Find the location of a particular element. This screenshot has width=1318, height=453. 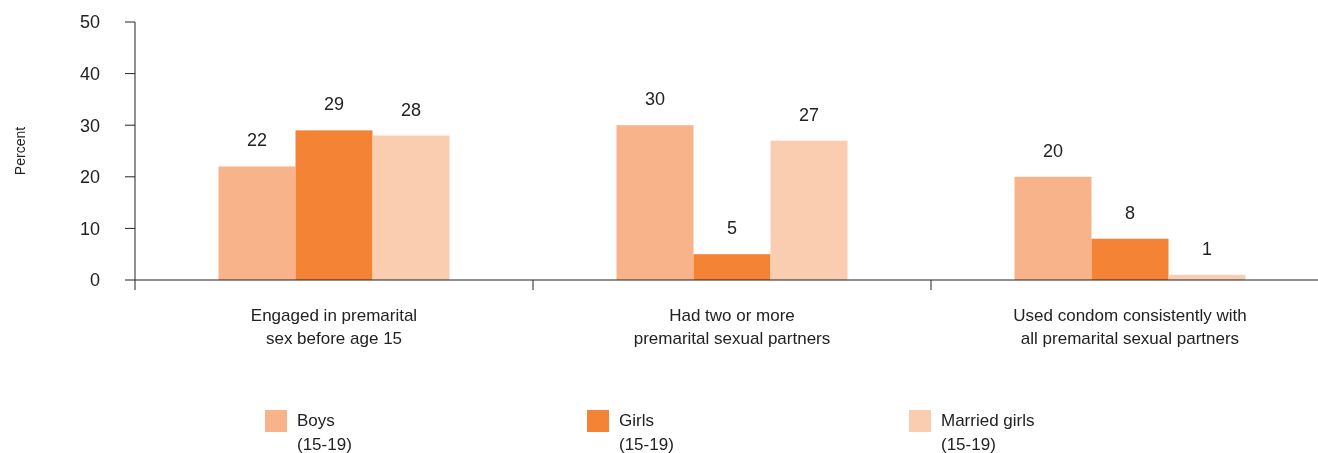

y-tick-label: 30 is located at coordinates (89, 125).